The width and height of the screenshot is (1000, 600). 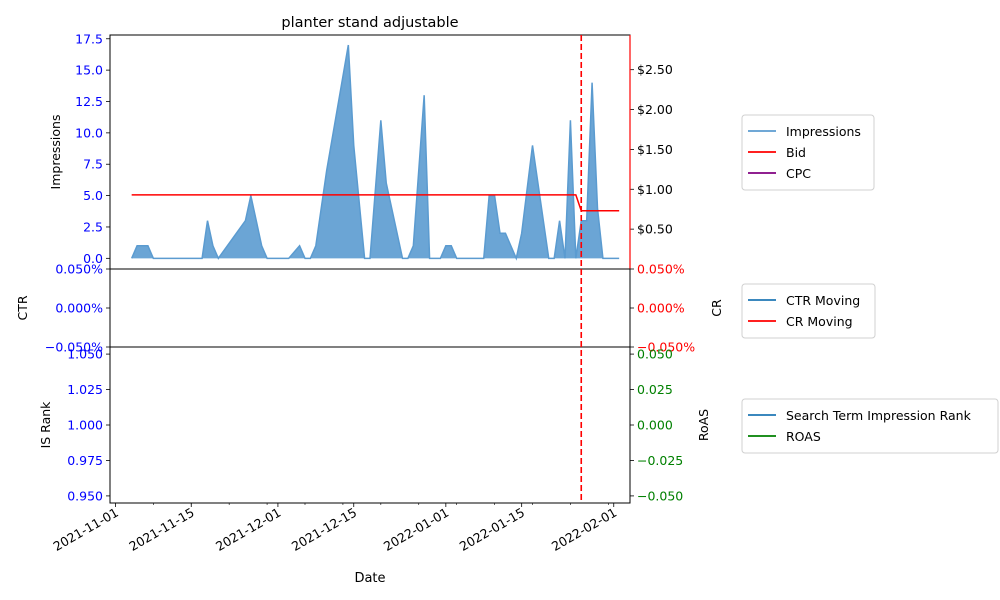 What do you see at coordinates (89, 132) in the screenshot?
I see `impressions-y-tick-label: 10.0` at bounding box center [89, 132].